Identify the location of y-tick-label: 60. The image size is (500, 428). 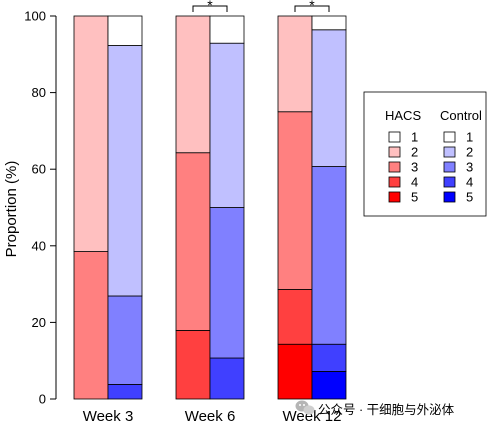
(39, 169).